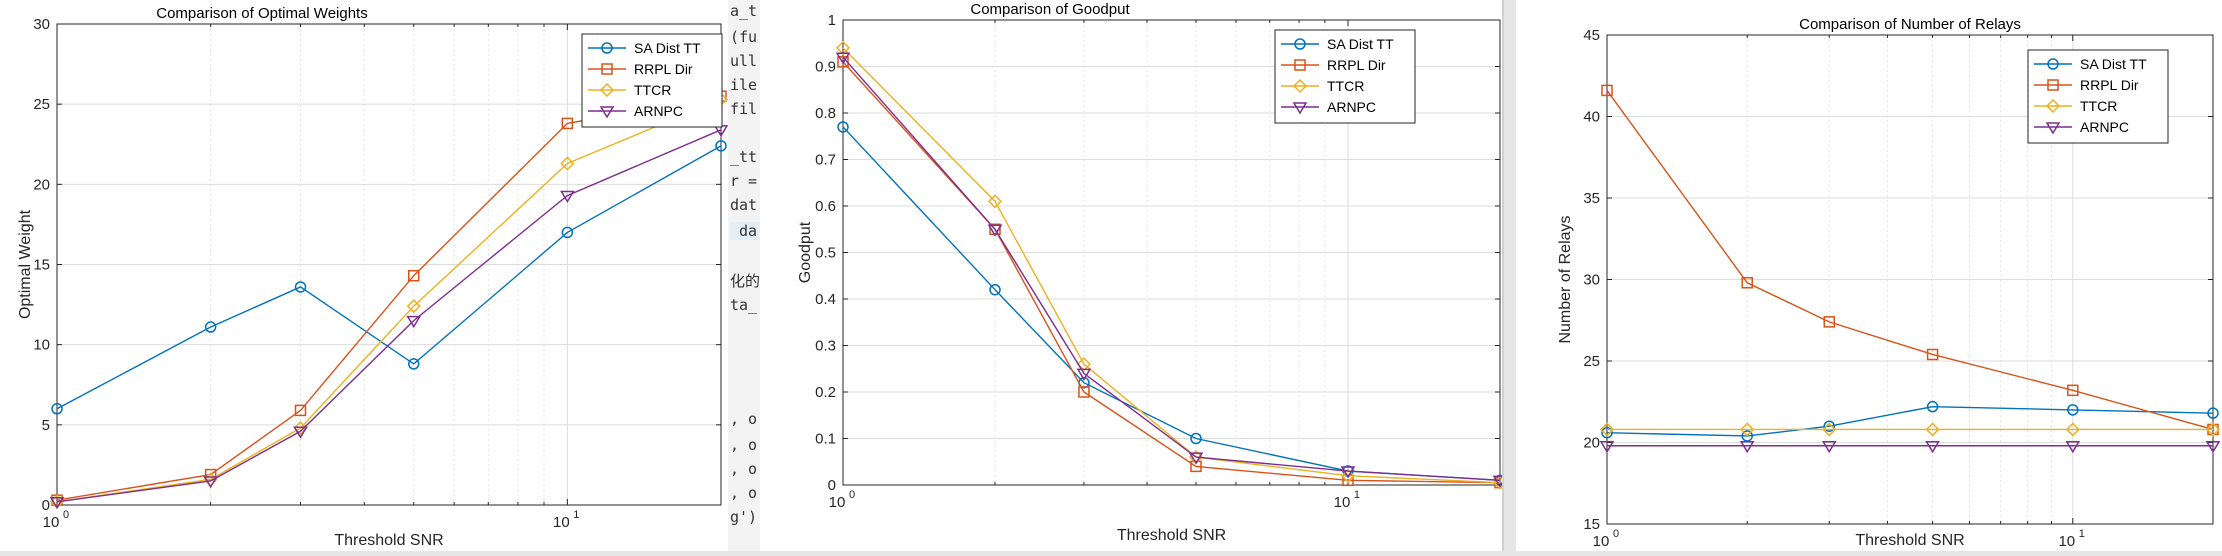  I want to click on code-line: r =, so click(744, 181).